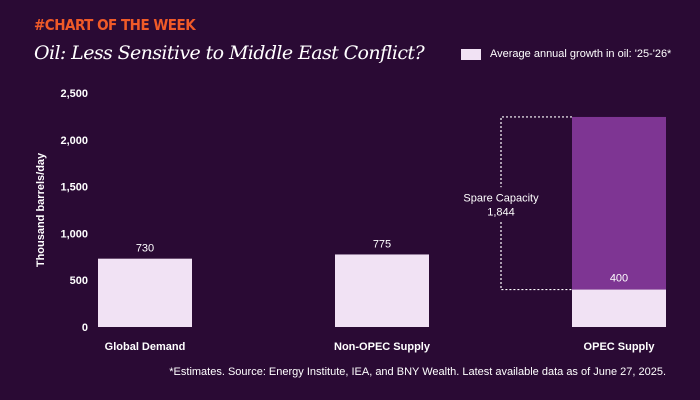 The width and height of the screenshot is (700, 400). Describe the element at coordinates (74, 141) in the screenshot. I see `y-tick-label: 2,000` at that location.